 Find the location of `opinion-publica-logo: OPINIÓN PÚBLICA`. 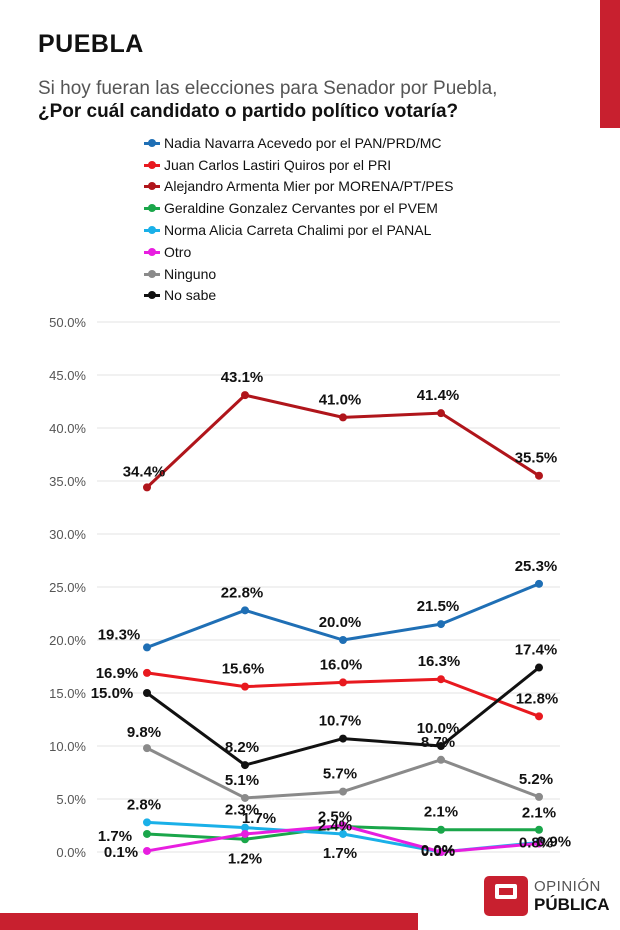

opinion-publica-logo: OPINIÓN PÚBLICA is located at coordinates (547, 896).